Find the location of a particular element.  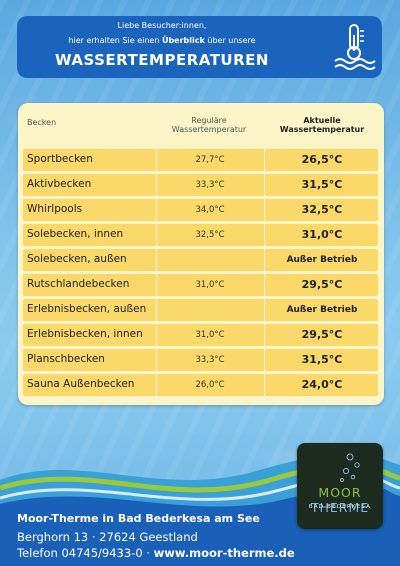

greeting: Liebe Besucher:innen, is located at coordinates (162, 25).